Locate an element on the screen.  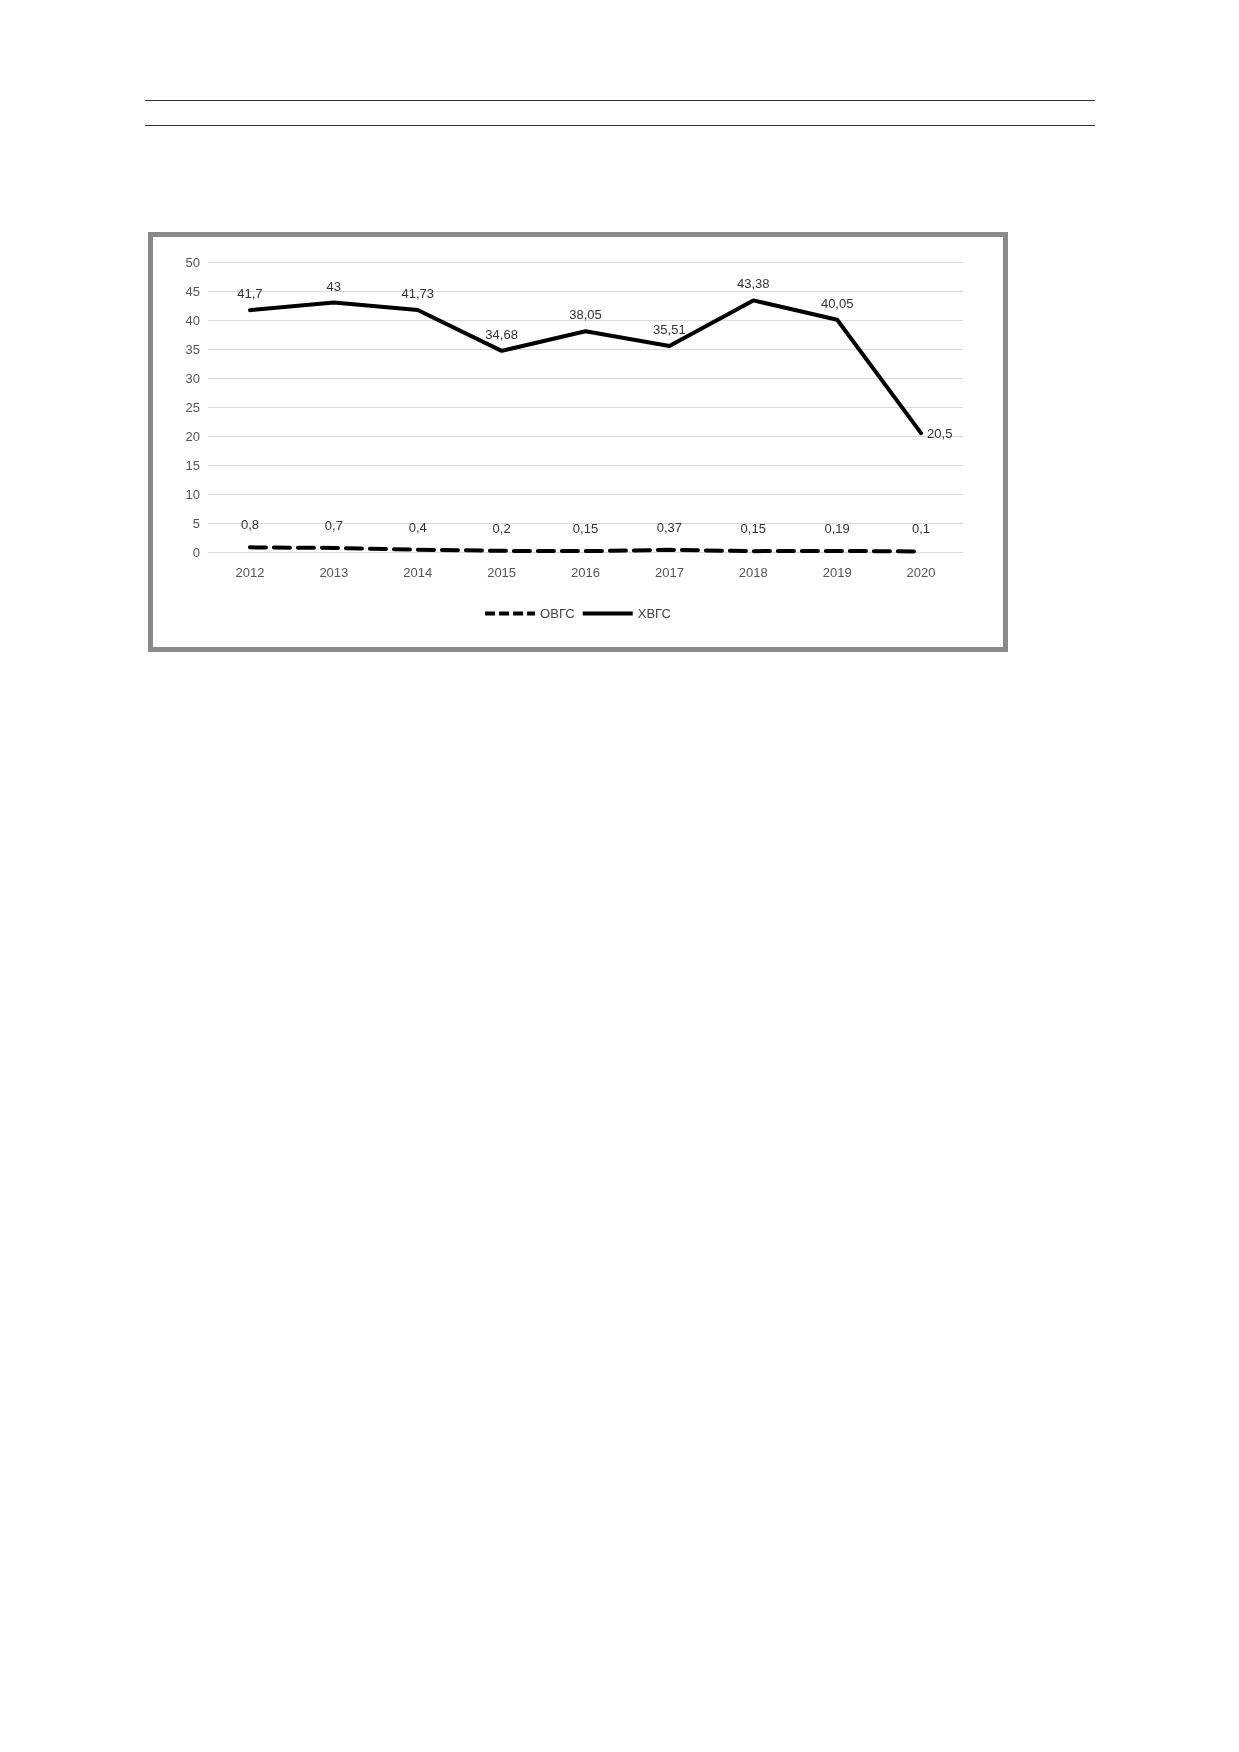
x-tick-label: 2013 is located at coordinates (334, 572).